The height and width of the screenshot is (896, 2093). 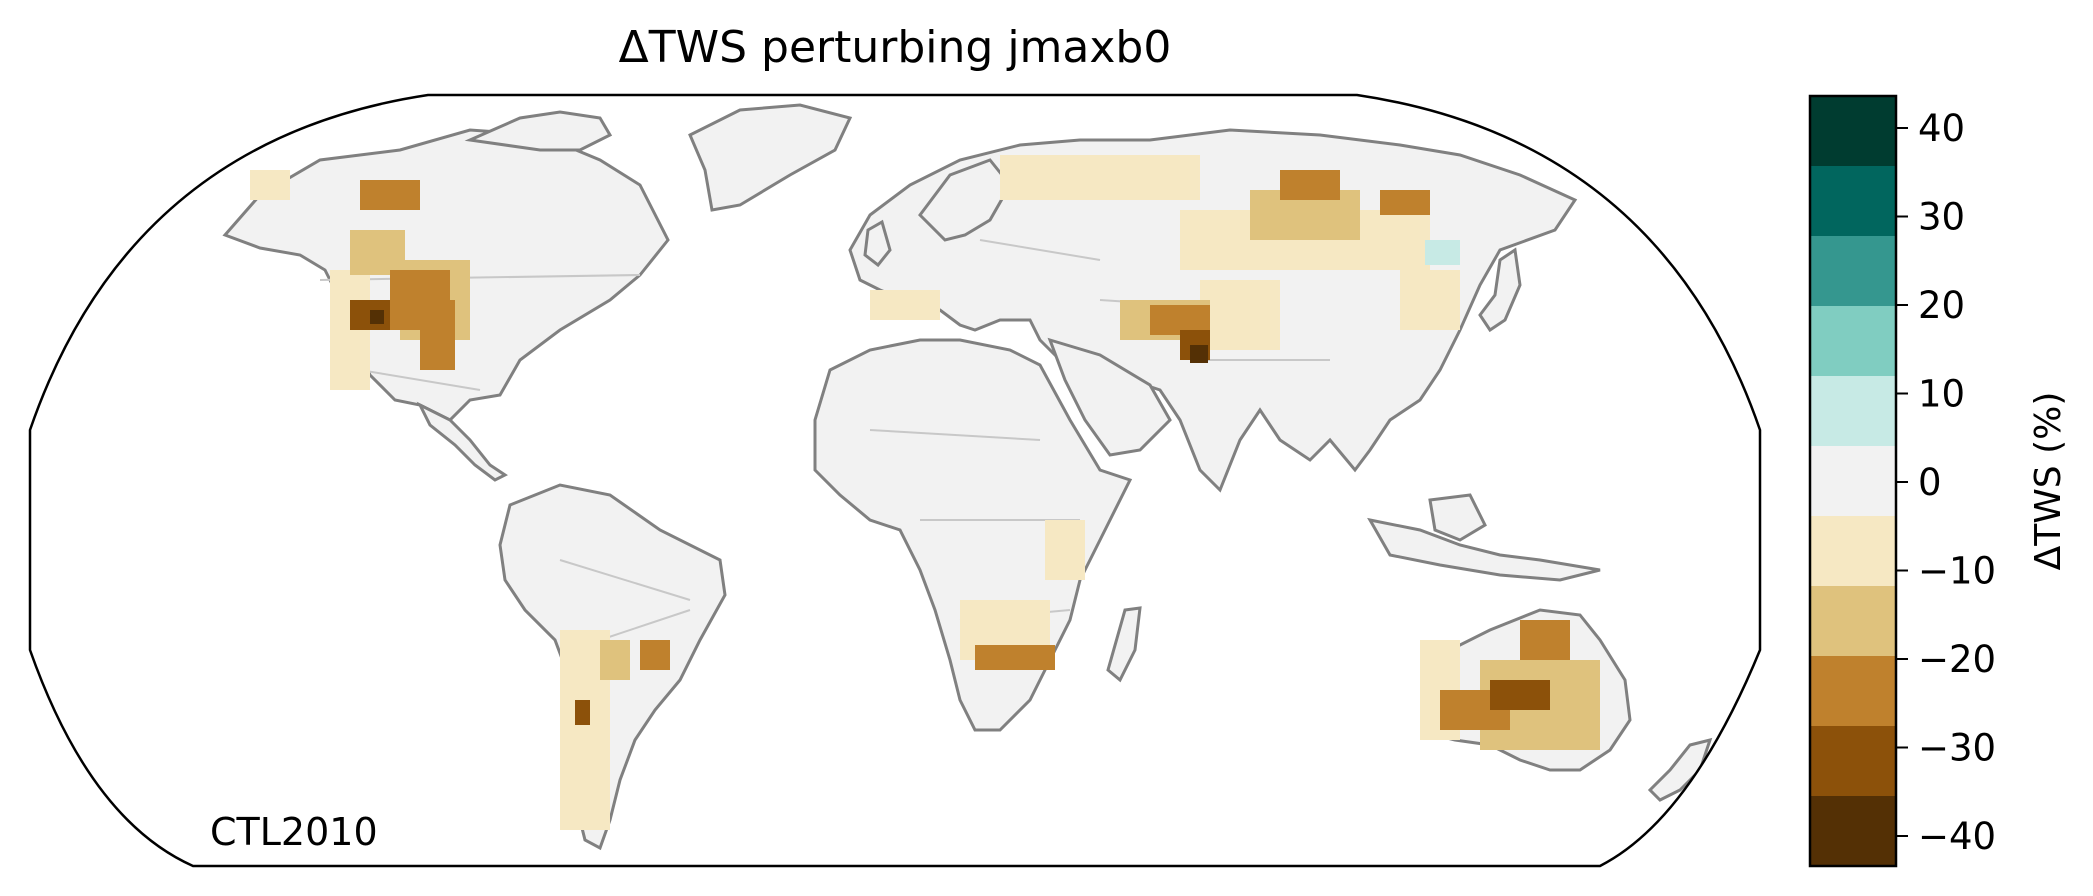 I want to click on arabia, so click(x=1109, y=397).